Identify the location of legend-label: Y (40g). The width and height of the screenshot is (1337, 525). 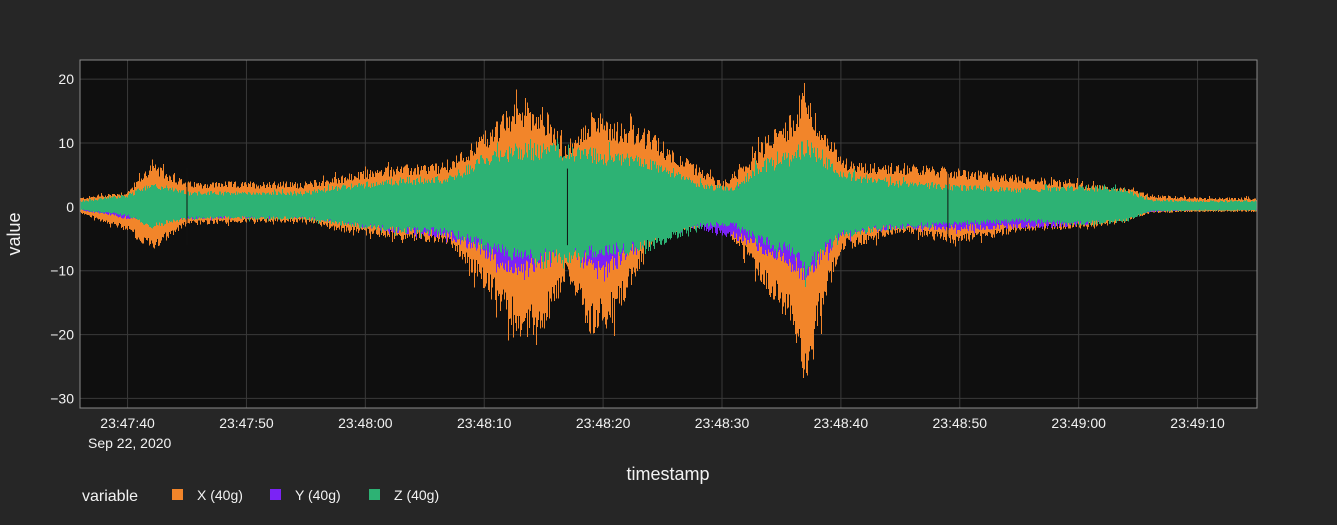
(318, 495).